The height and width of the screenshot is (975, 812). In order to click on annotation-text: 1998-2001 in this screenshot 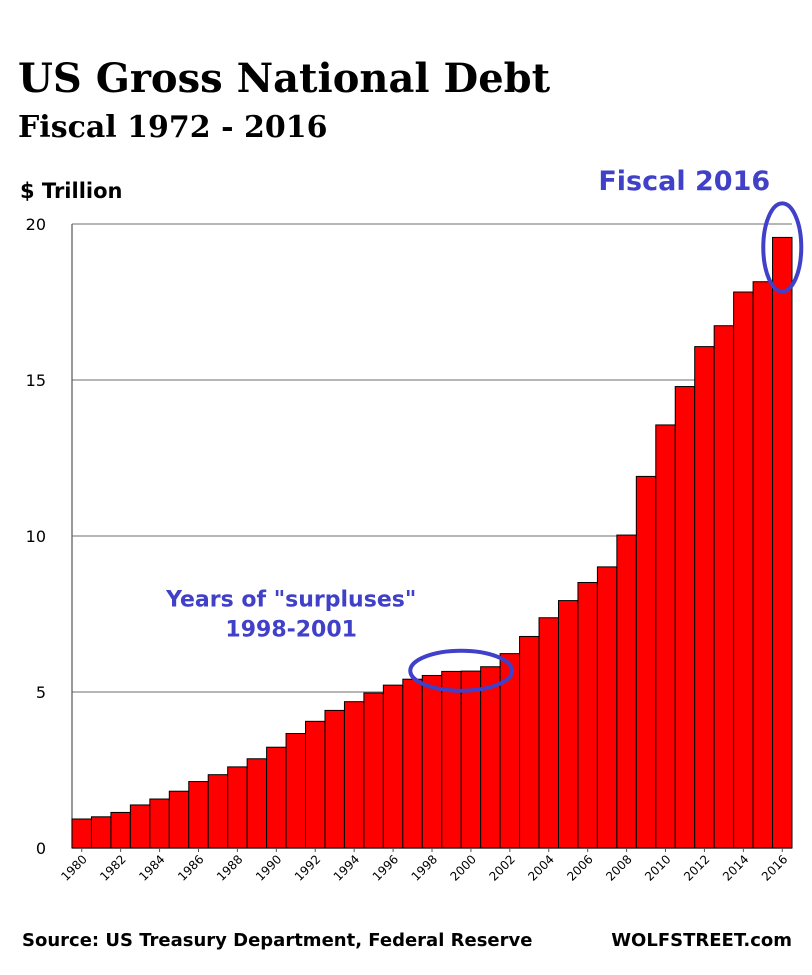, I will do `click(291, 630)`.